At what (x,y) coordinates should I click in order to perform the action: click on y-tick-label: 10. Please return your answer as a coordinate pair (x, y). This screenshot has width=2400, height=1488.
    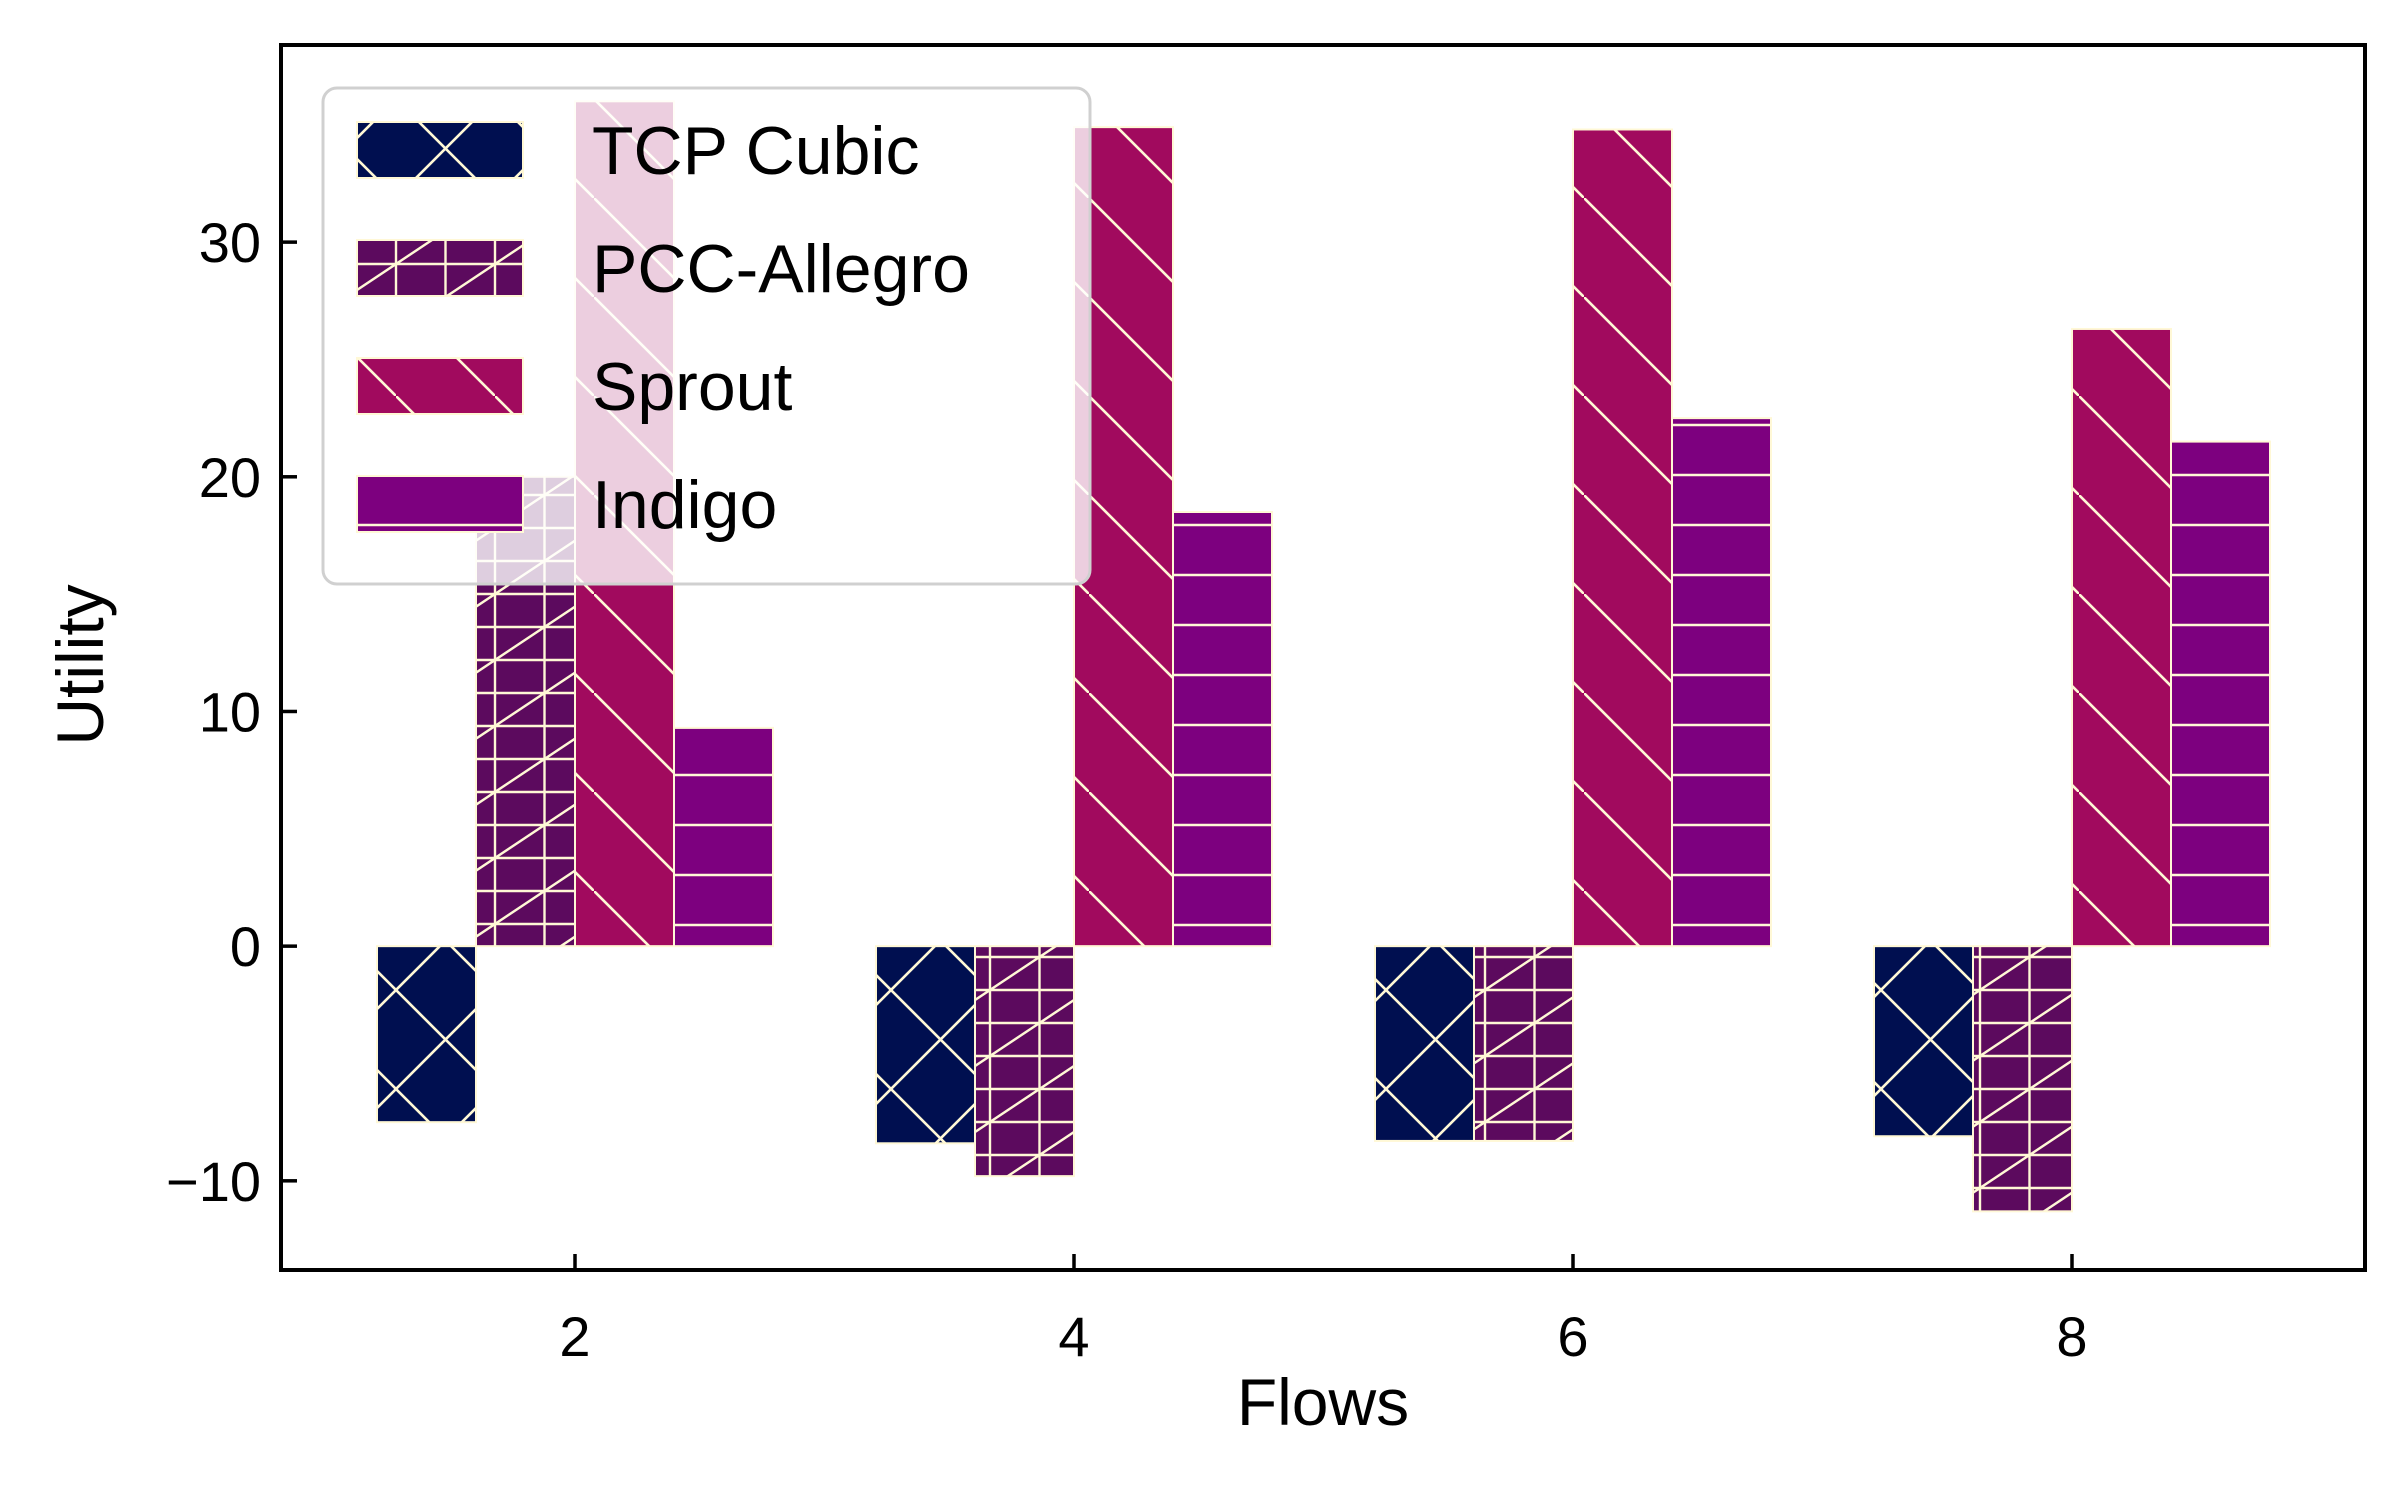
    Looking at the image, I should click on (230, 711).